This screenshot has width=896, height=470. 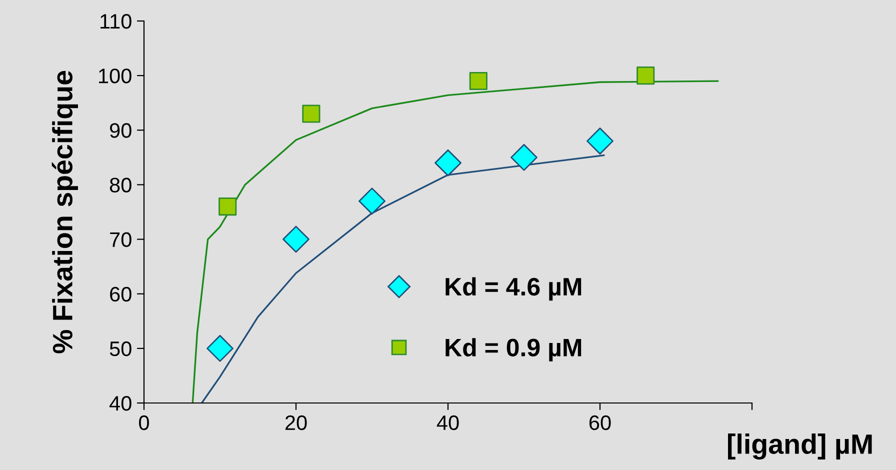 What do you see at coordinates (121, 185) in the screenshot?
I see `y-tick-label: 80` at bounding box center [121, 185].